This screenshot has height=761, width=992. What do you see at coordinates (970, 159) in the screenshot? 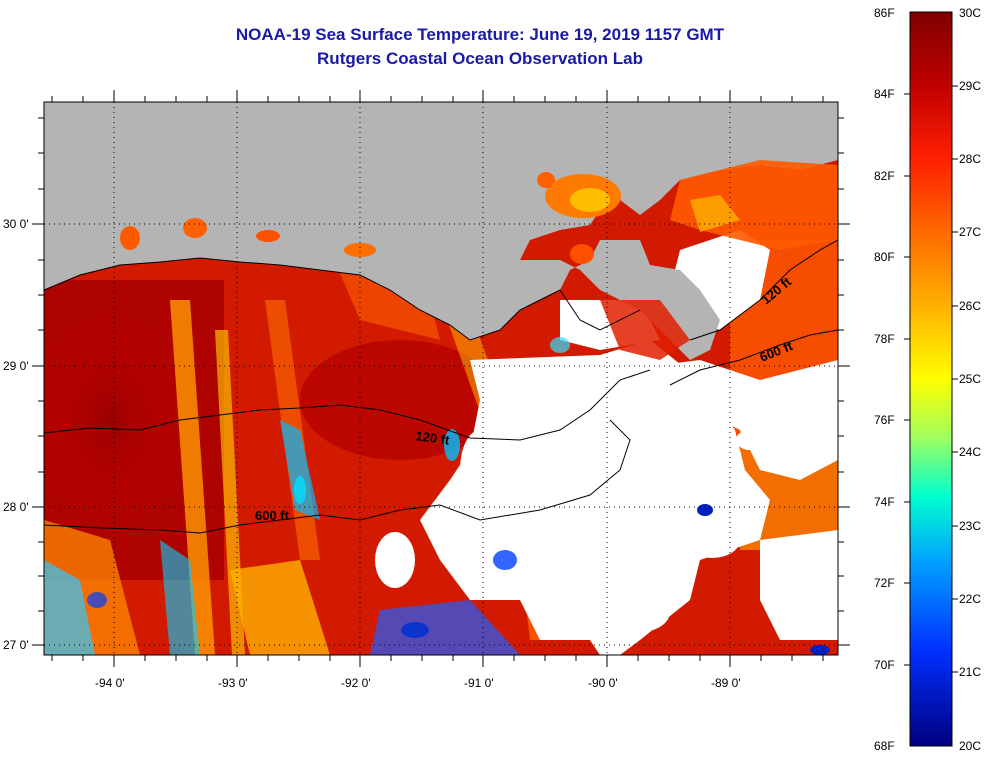
I see `colorbar-label-28c: 28C` at bounding box center [970, 159].